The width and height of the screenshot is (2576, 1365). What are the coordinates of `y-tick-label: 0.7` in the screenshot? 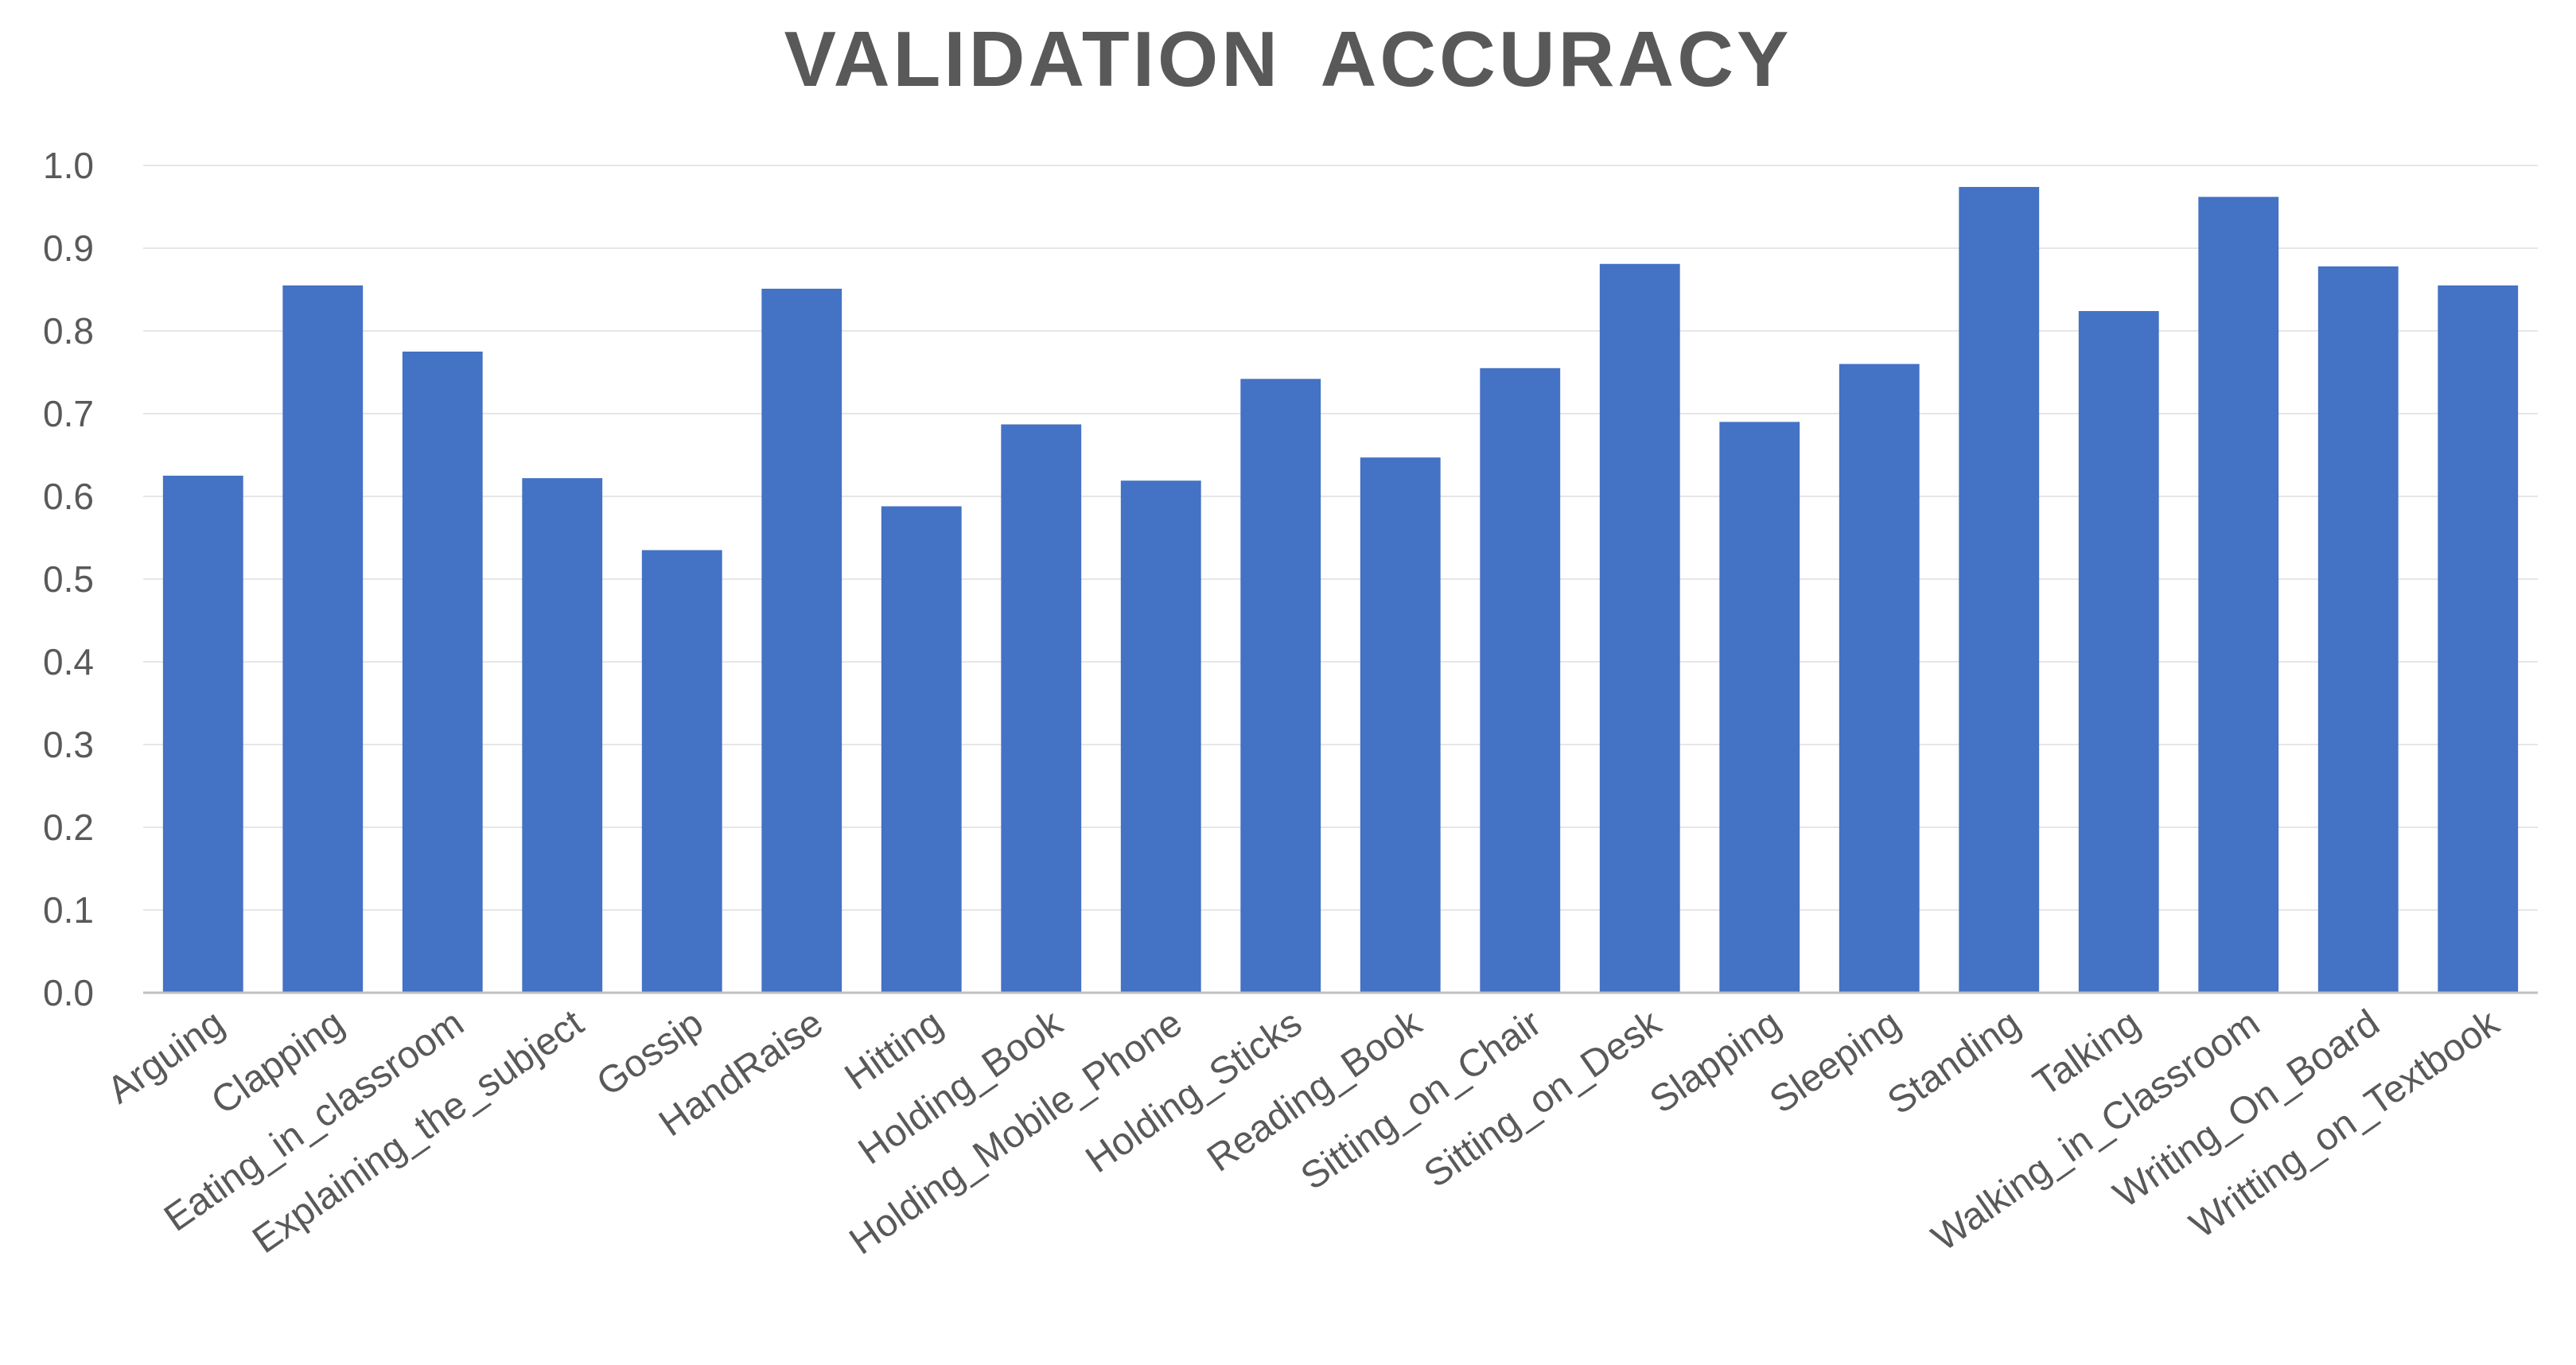 It's located at (69, 413).